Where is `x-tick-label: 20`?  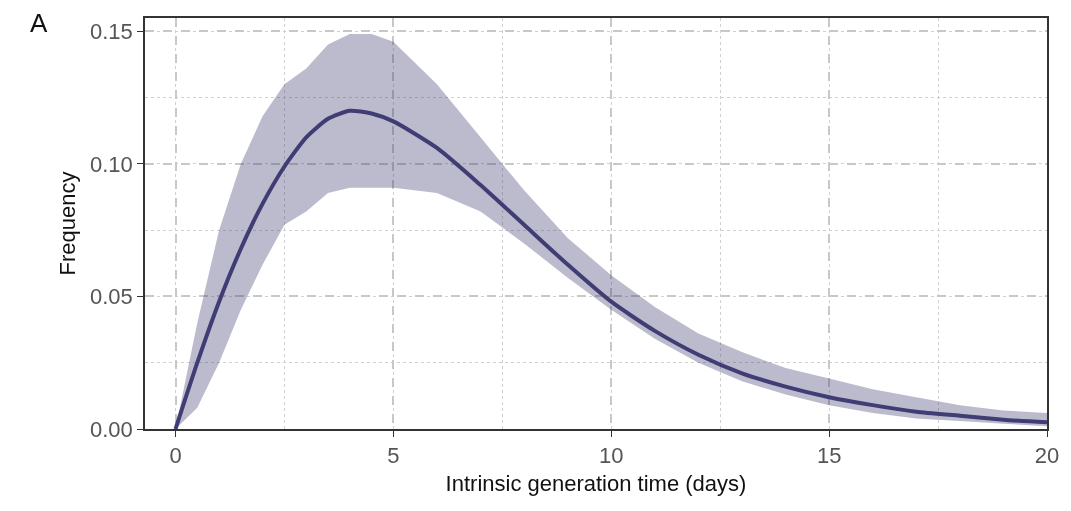
x-tick-label: 20 is located at coordinates (1047, 456).